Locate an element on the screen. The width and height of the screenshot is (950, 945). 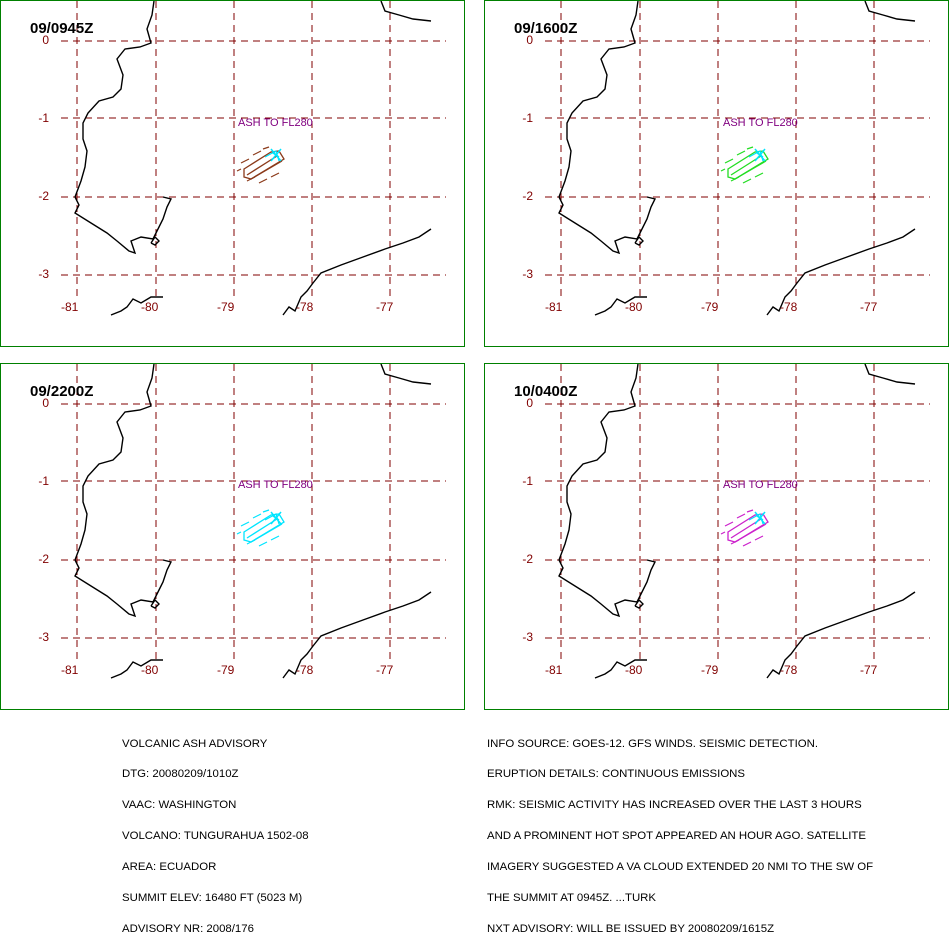
panel-time-title: 09/1600Z is located at coordinates (546, 28).